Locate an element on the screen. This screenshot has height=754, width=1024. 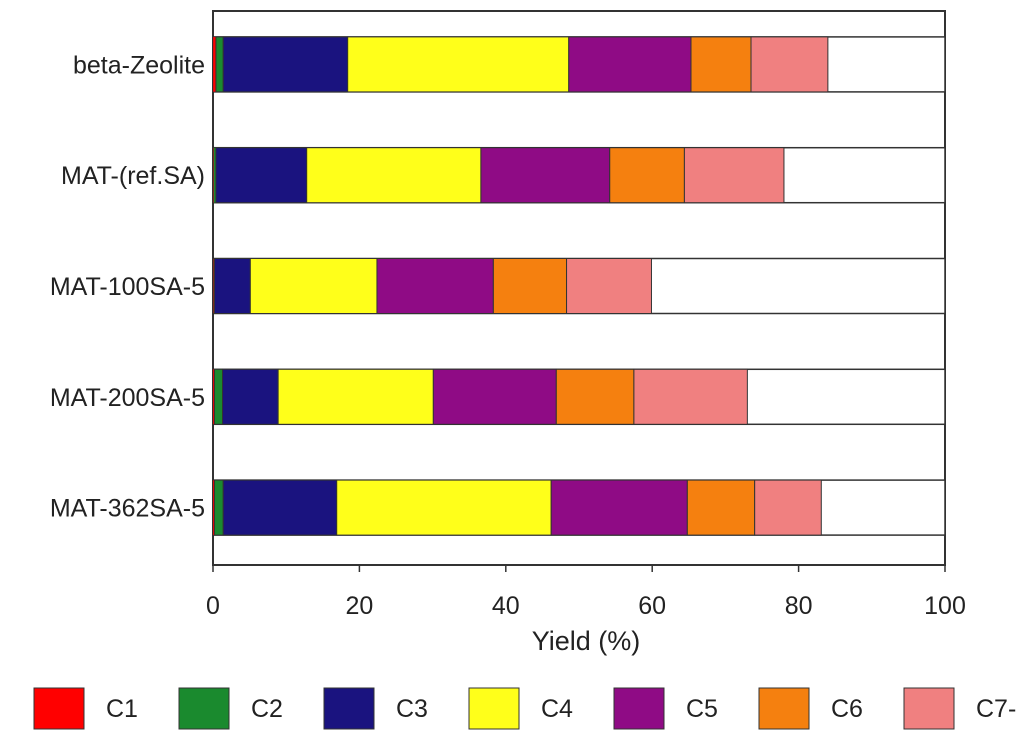
legend-label: C5 is located at coordinates (702, 709).